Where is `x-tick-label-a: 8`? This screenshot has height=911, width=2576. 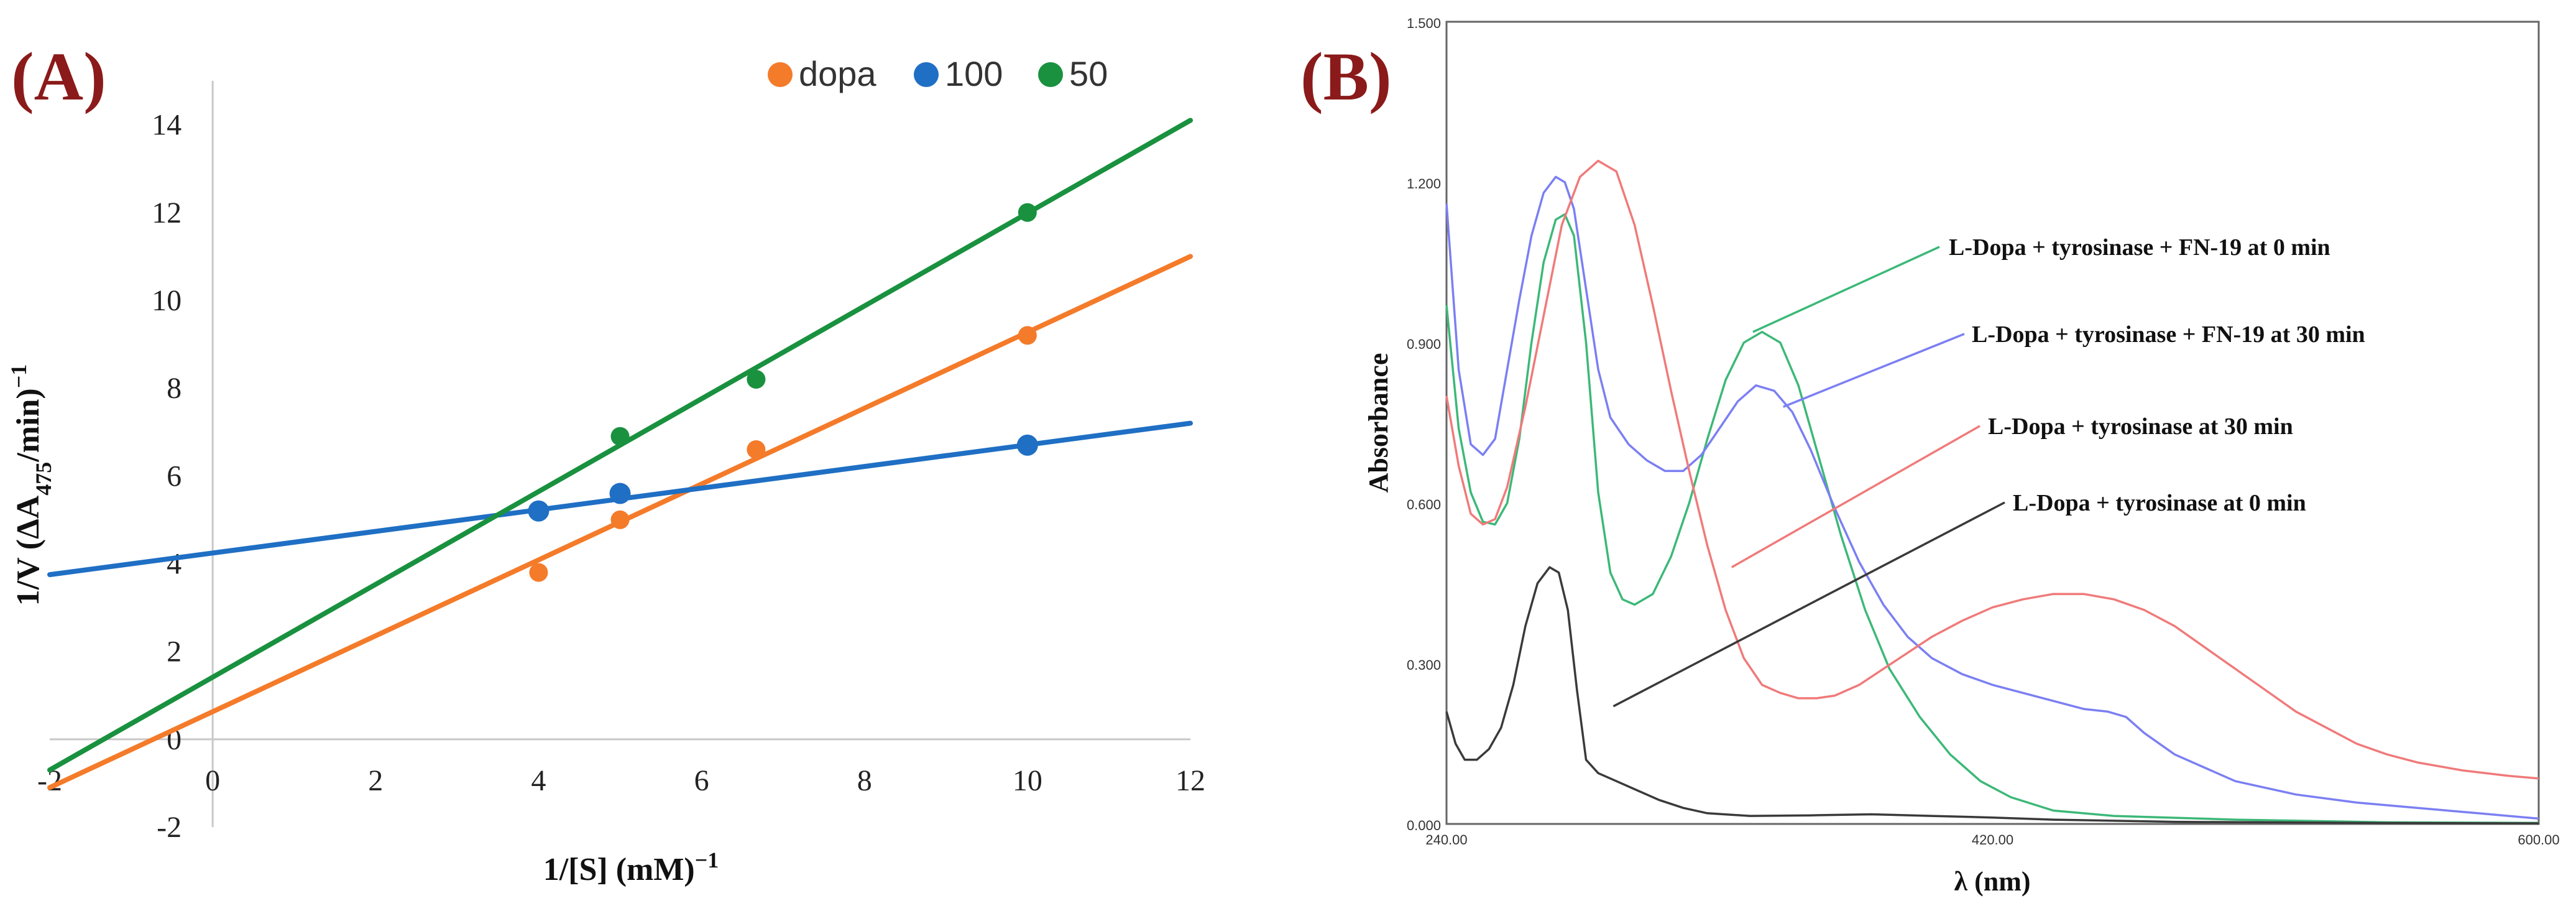
x-tick-label-a: 8 is located at coordinates (864, 780).